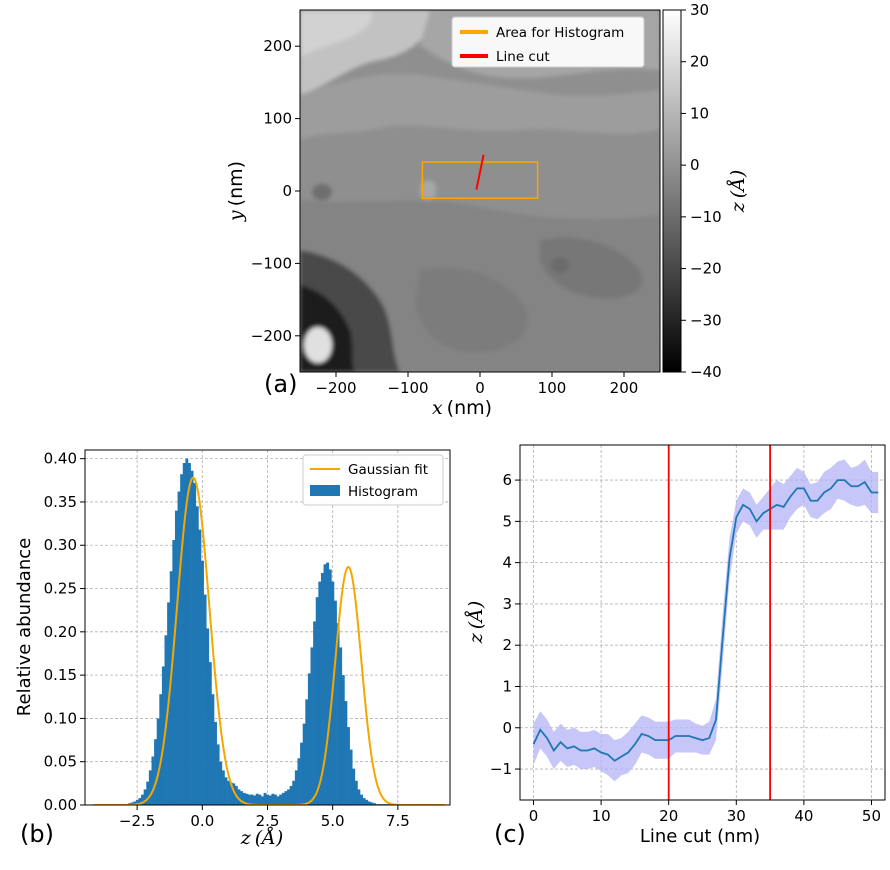 This screenshot has height=870, width=890. I want to click on y-tick-label: 0.10, so click(60, 718).